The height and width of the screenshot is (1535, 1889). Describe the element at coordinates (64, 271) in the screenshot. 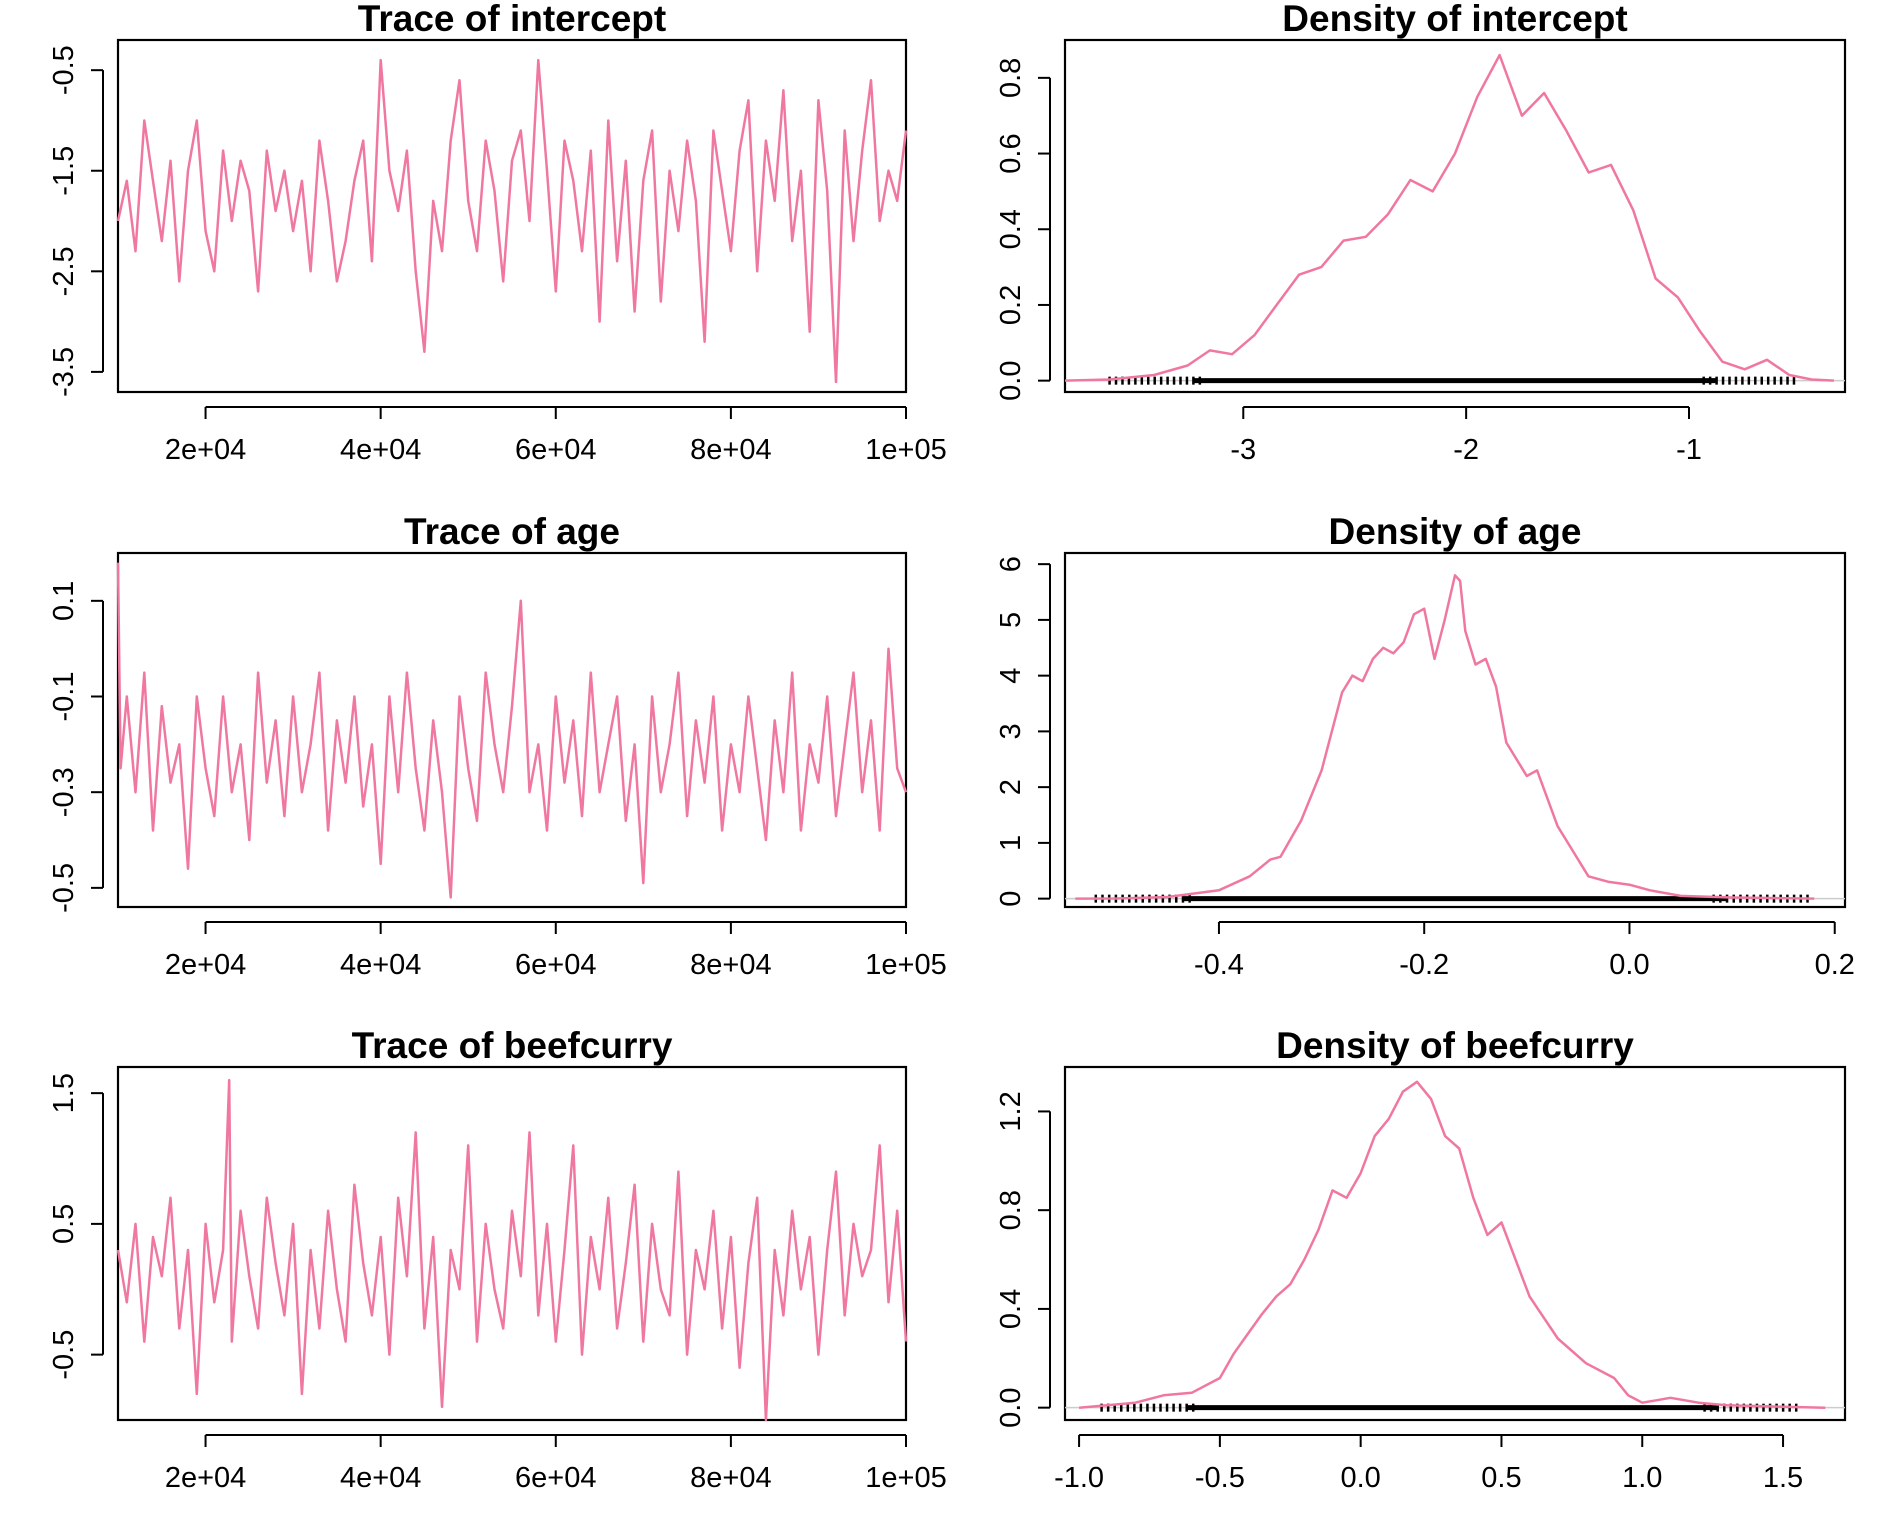

I see `y-tick-label: -2.5` at that location.